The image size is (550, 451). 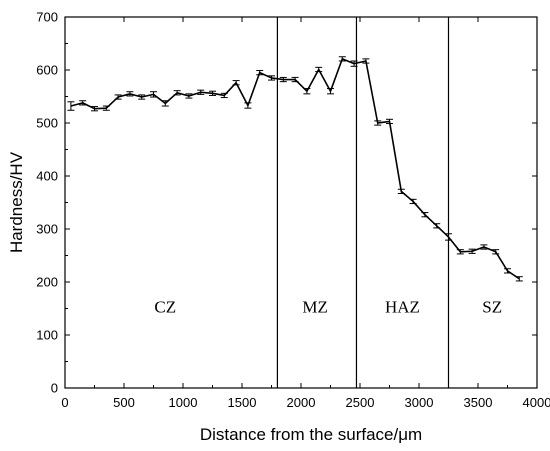 What do you see at coordinates (478, 402) in the screenshot?
I see `x-tick-label: 3500` at bounding box center [478, 402].